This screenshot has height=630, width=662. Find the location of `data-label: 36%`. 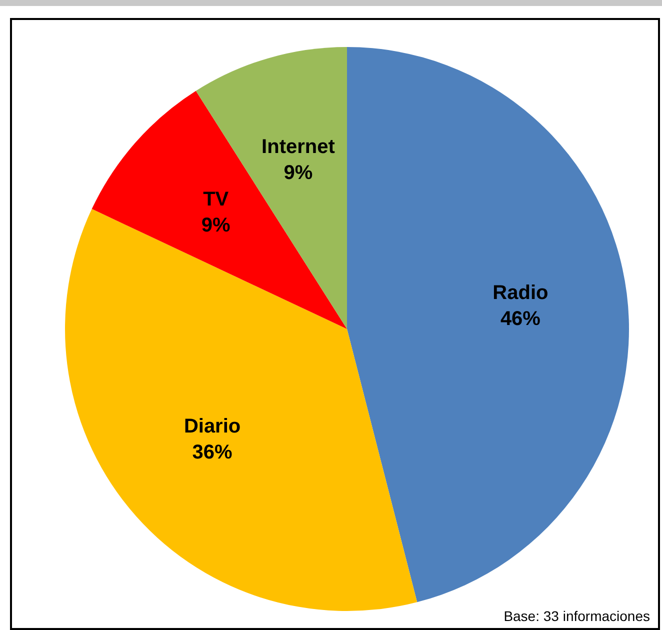

data-label: 36% is located at coordinates (212, 452).